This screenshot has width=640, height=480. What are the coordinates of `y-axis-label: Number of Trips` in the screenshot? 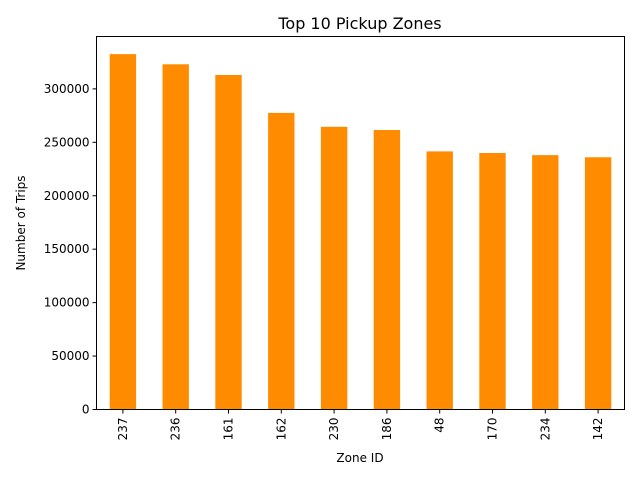 It's located at (21, 222).